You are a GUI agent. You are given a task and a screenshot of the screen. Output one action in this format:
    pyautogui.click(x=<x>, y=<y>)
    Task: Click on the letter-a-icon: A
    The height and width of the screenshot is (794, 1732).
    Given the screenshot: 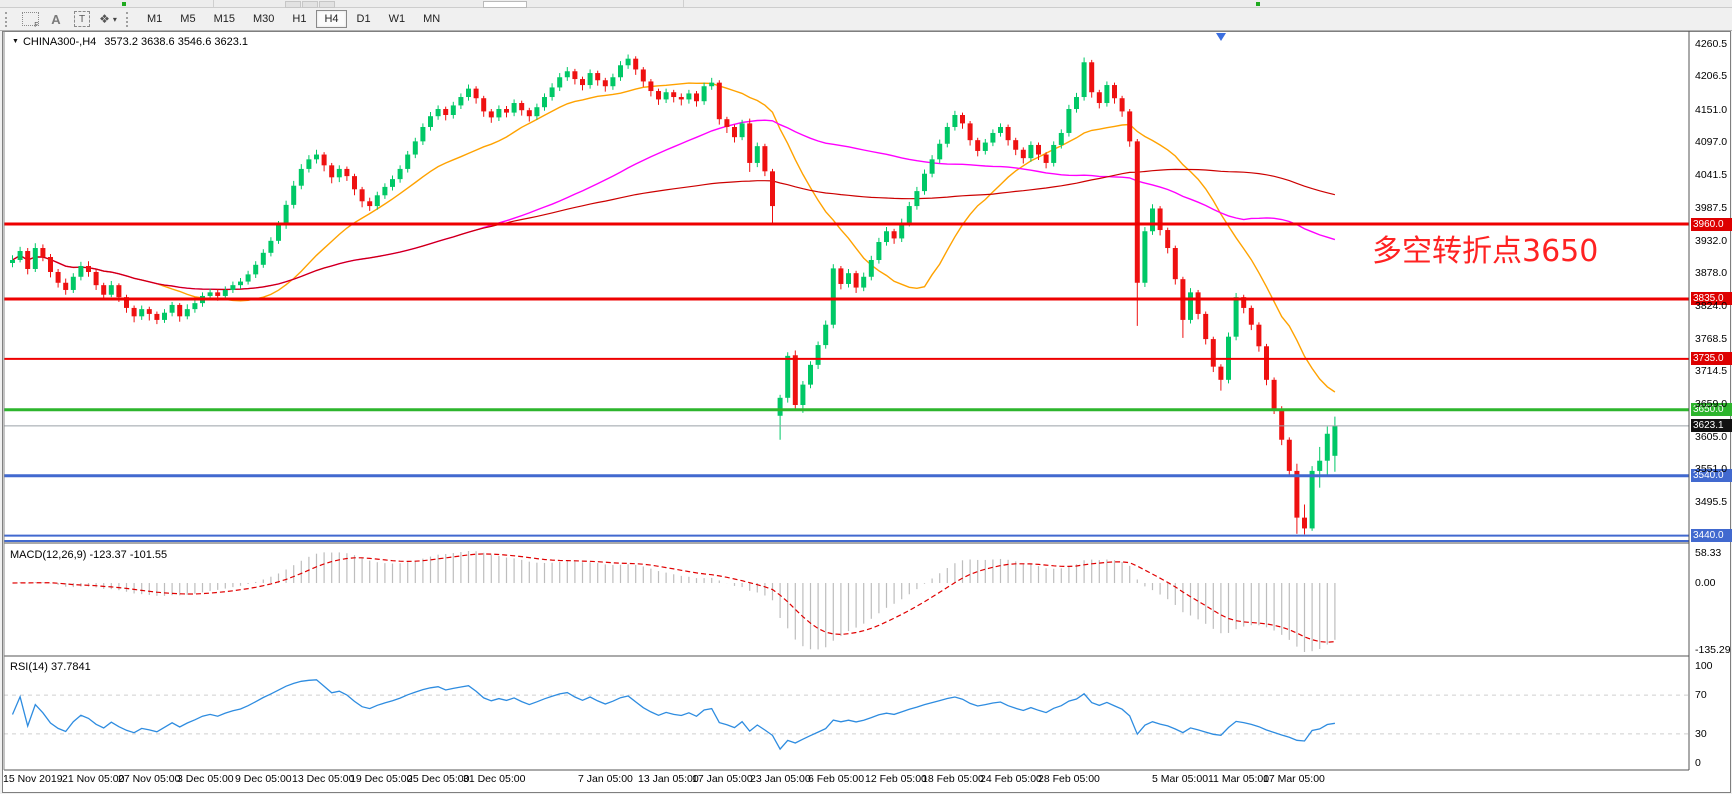 What is the action you would take?
    pyautogui.click(x=56, y=19)
    